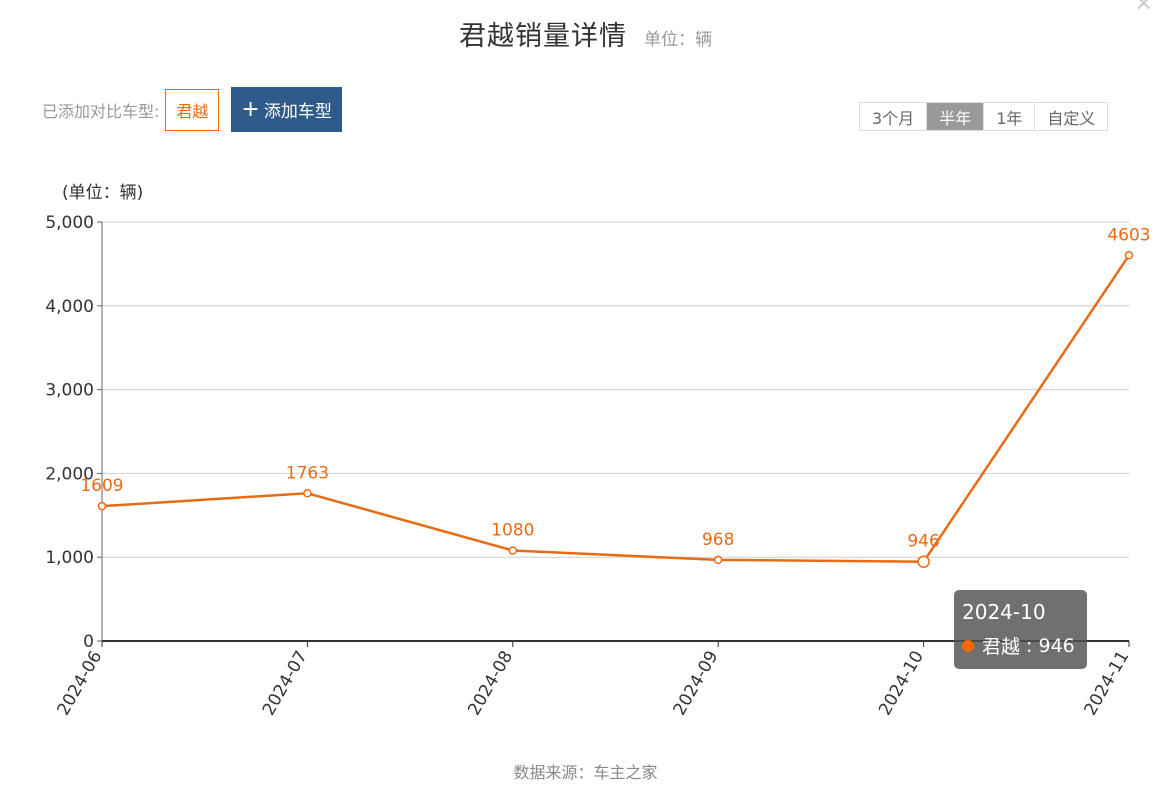 Image resolution: width=1171 pixels, height=792 pixels. What do you see at coordinates (285, 684) in the screenshot?
I see `x-tick-label: 2024-07` at bounding box center [285, 684].